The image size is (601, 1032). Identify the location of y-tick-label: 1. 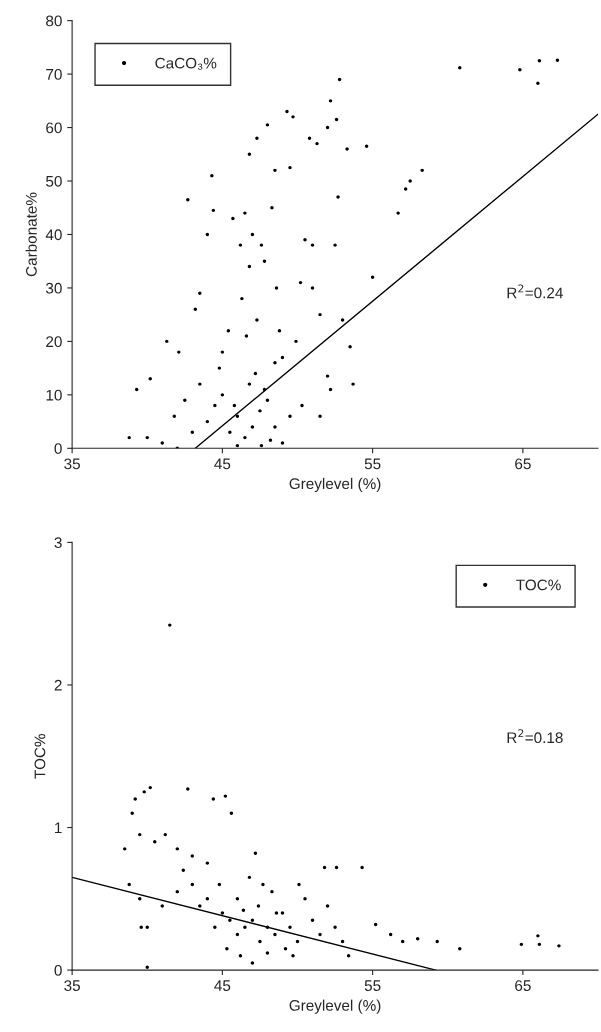
(58, 828).